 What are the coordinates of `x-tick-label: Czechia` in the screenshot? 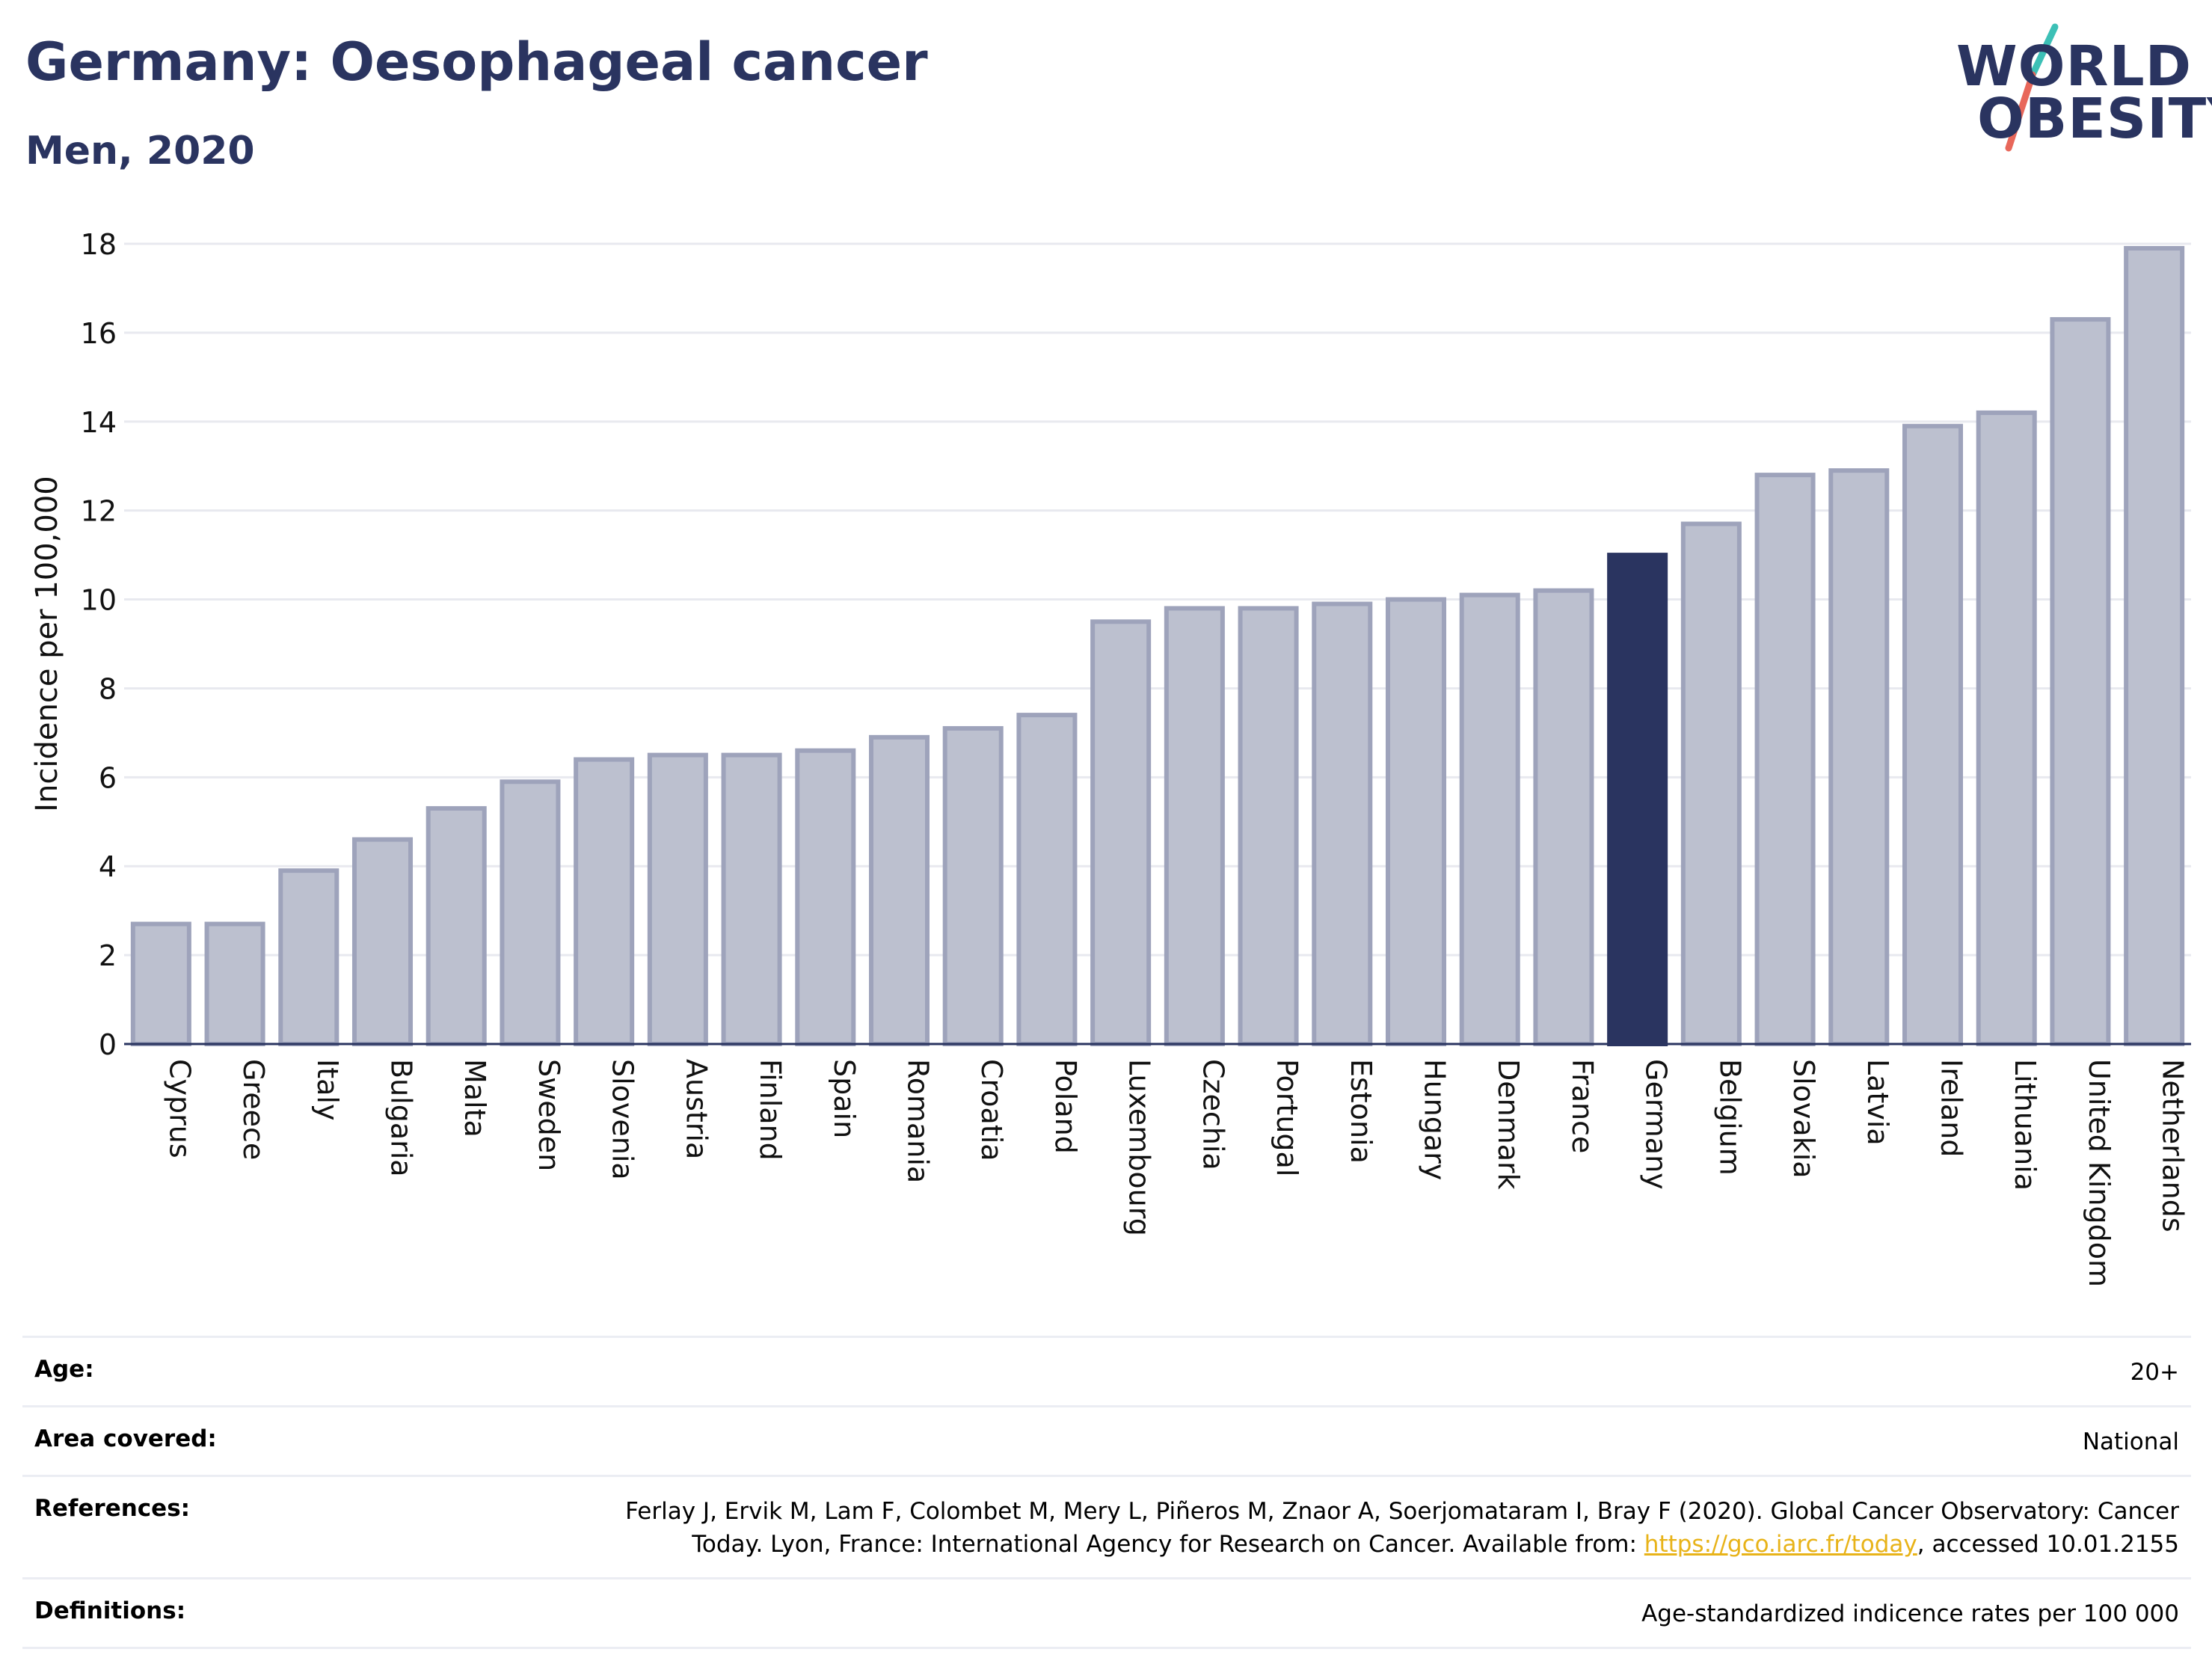 It's located at (1212, 1114).